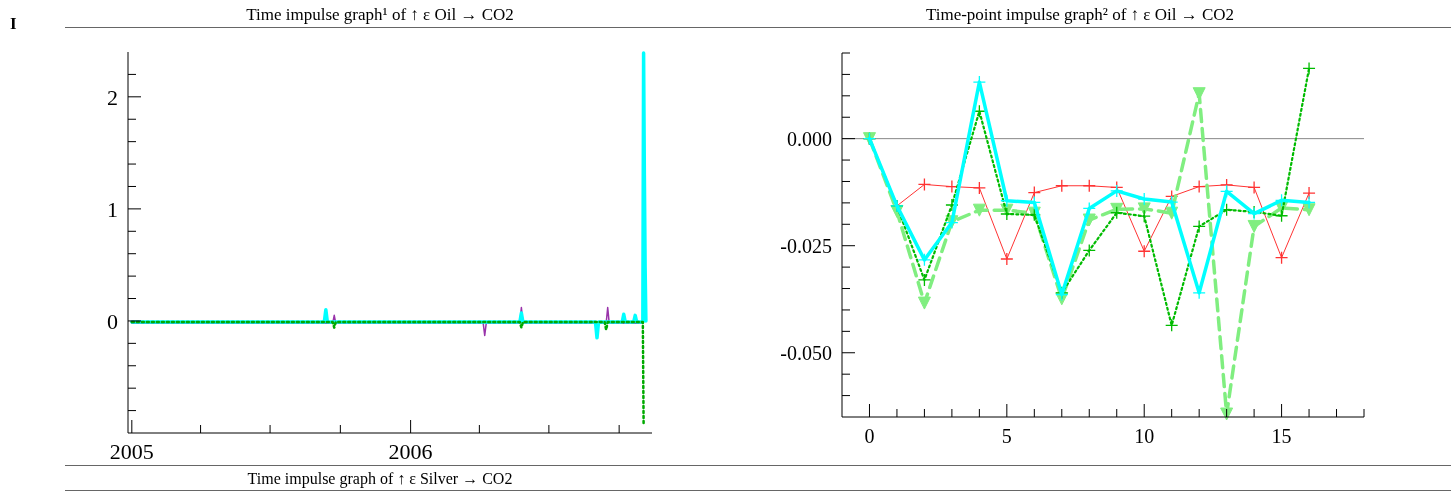 The height and width of the screenshot is (496, 1451). What do you see at coordinates (809, 138) in the screenshot?
I see `y-tick-label: 0.000` at bounding box center [809, 138].